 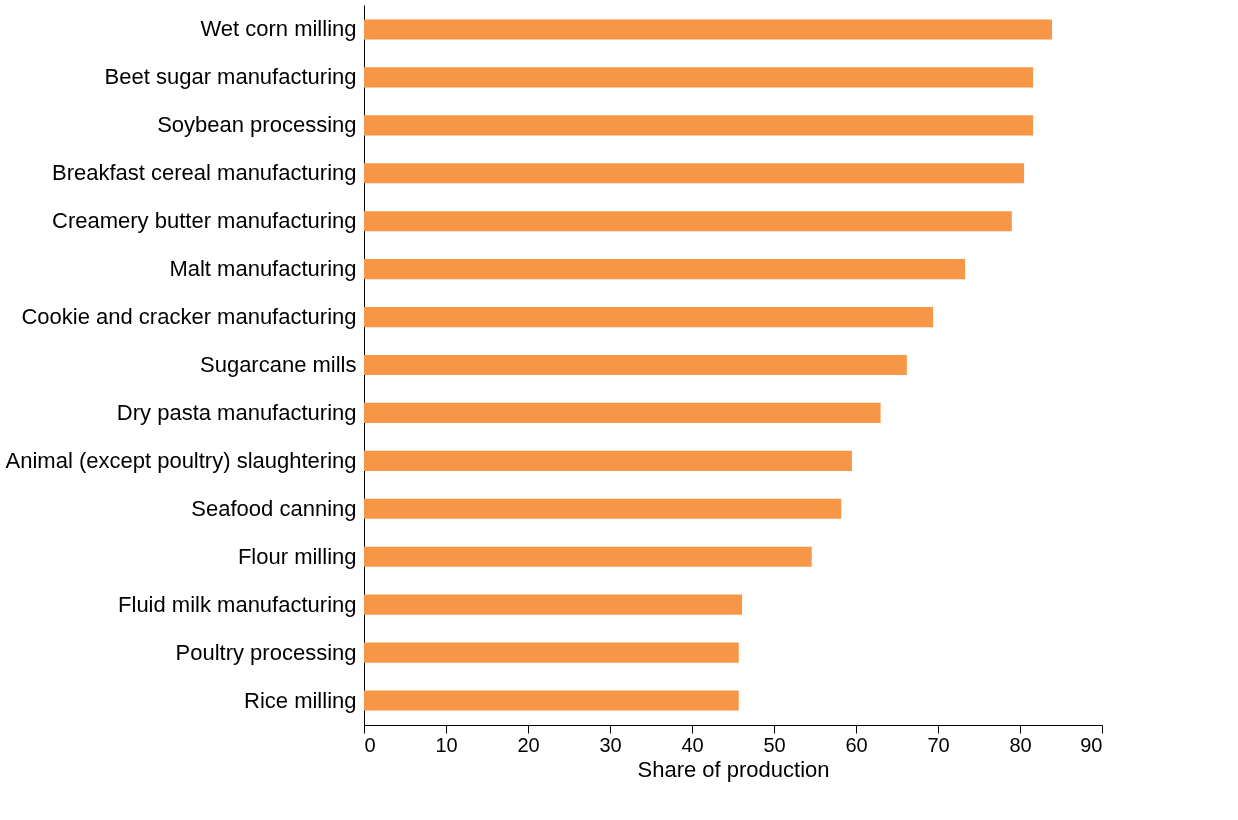 What do you see at coordinates (278, 364) in the screenshot?
I see `y-tick-label: Sugarcane mills` at bounding box center [278, 364].